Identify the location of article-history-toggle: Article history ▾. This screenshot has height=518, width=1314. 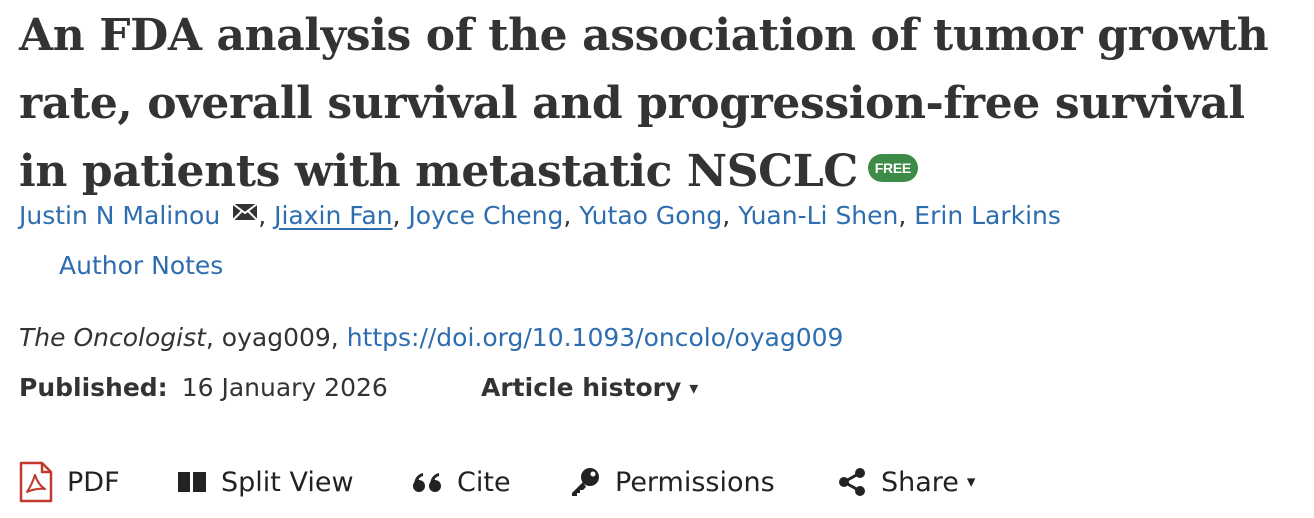
(589, 389).